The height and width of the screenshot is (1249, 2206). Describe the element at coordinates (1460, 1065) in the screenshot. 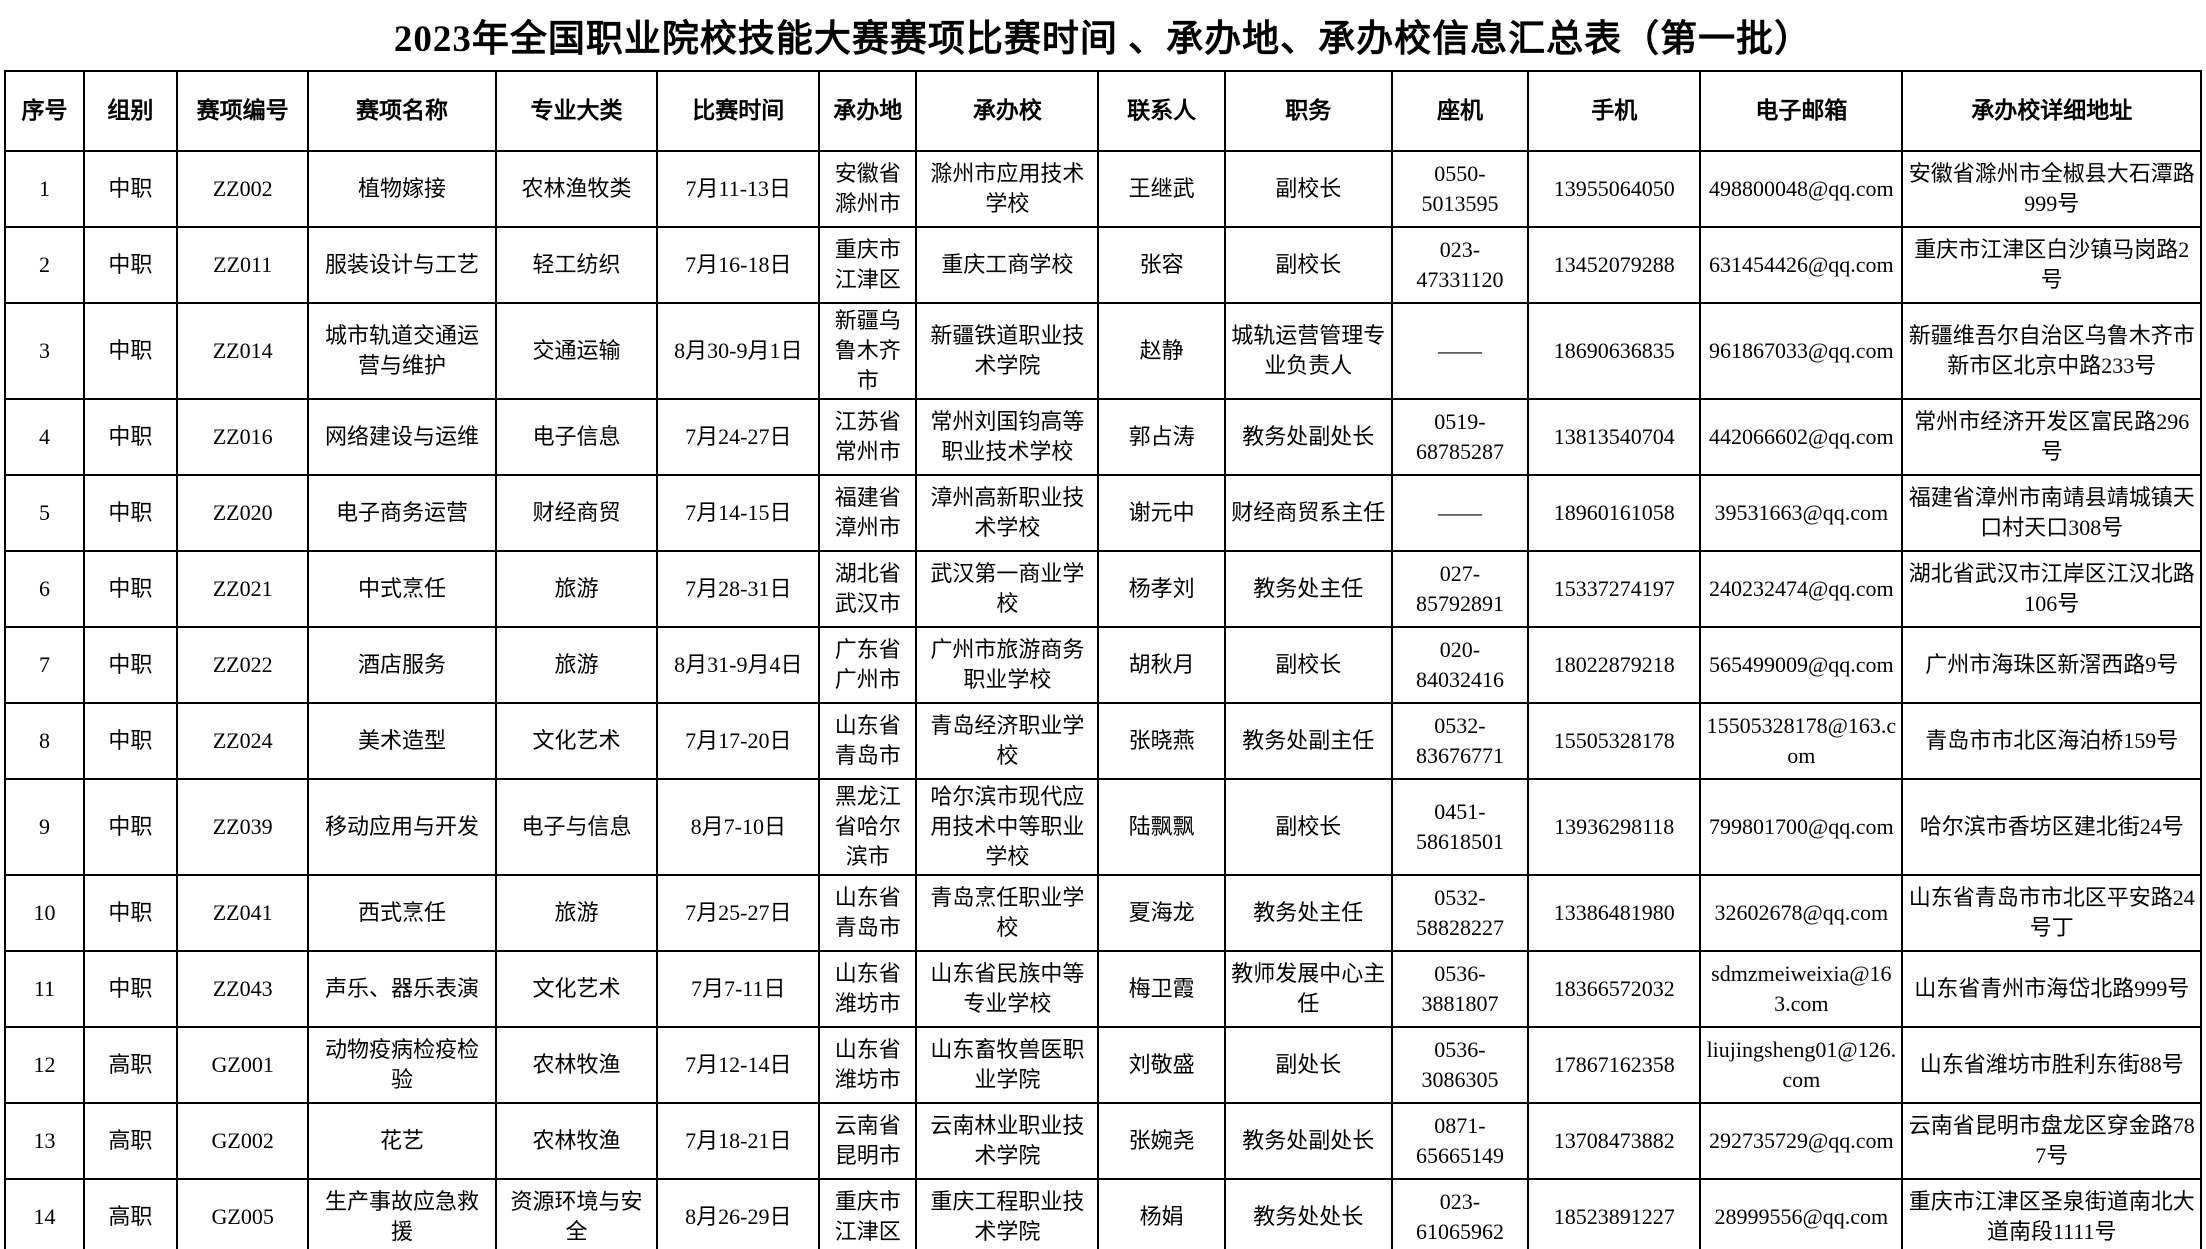

I see `cell-zuoji: 0536- 3086305` at that location.